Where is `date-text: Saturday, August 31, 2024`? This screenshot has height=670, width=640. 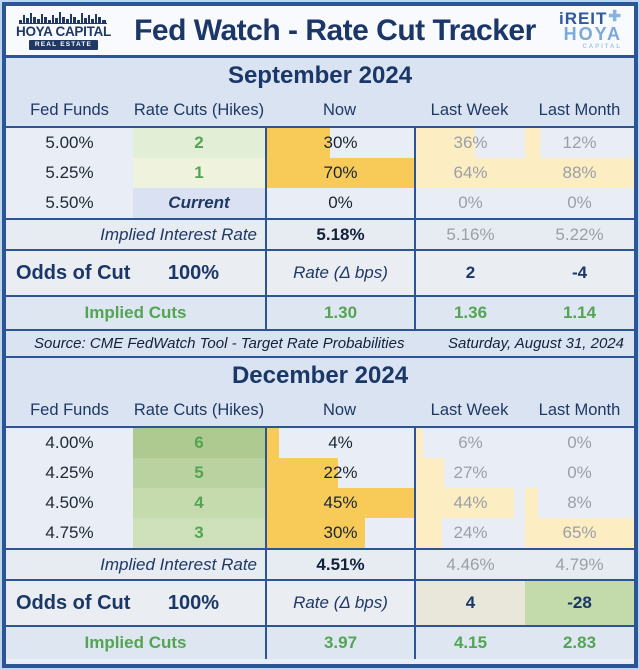 date-text: Saturday, August 31, 2024 is located at coordinates (536, 343).